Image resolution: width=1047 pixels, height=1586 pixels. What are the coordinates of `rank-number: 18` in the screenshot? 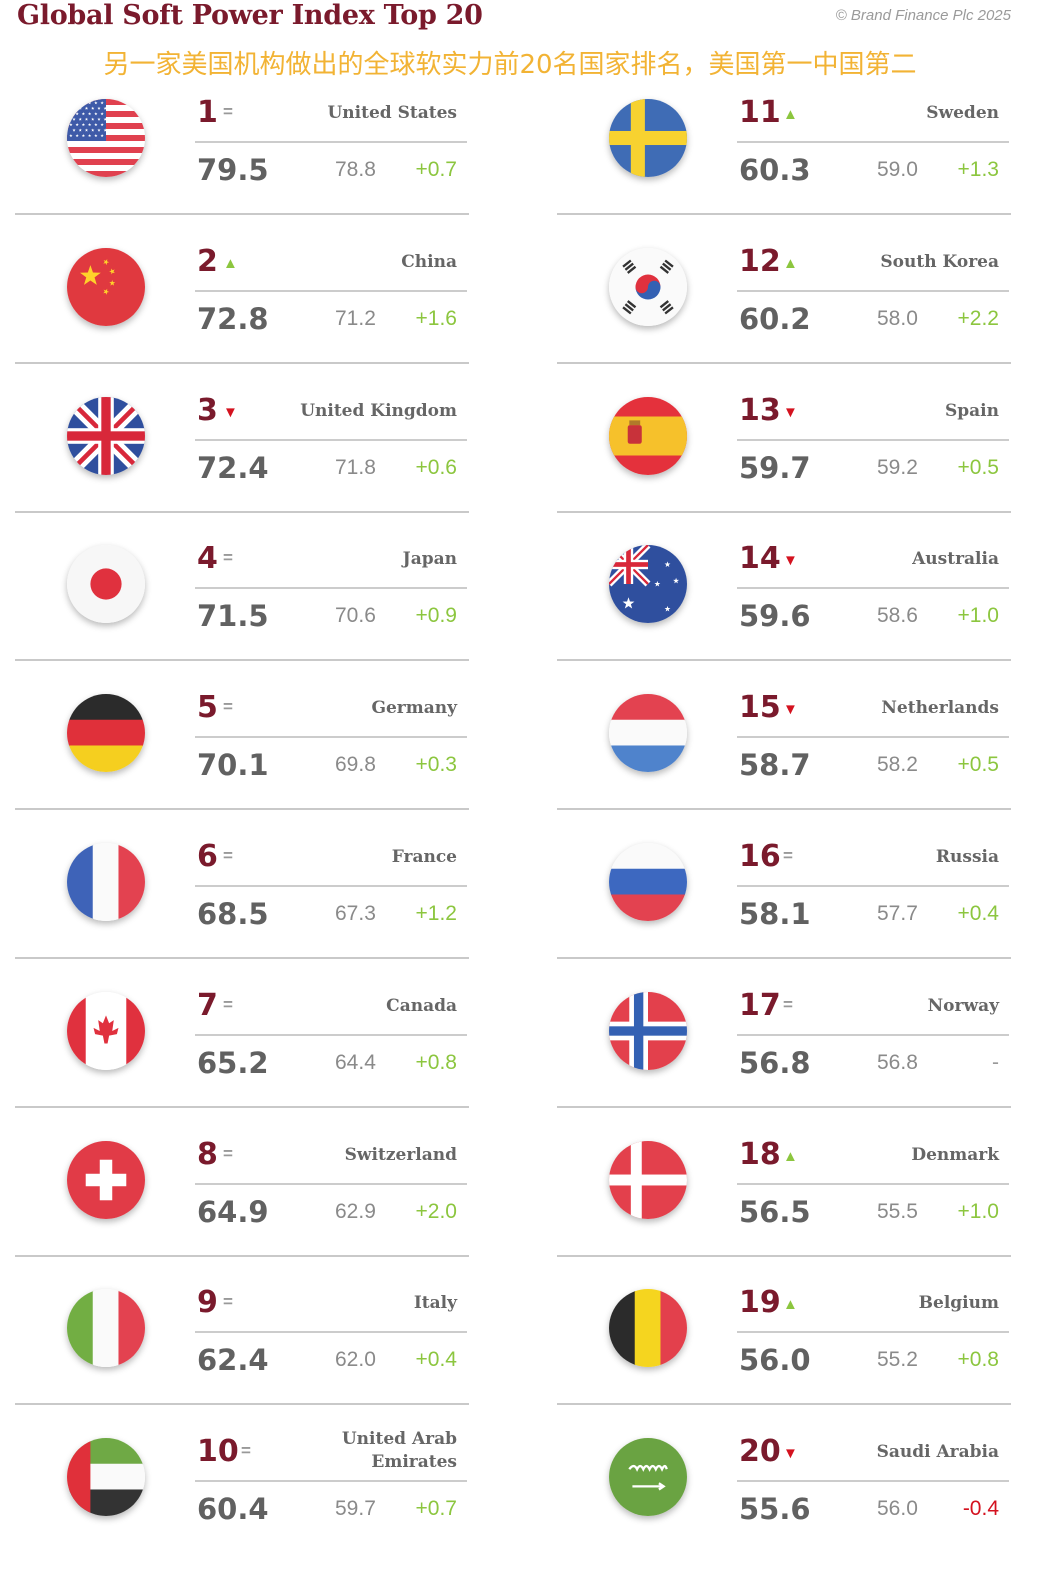 It's located at (760, 1154).